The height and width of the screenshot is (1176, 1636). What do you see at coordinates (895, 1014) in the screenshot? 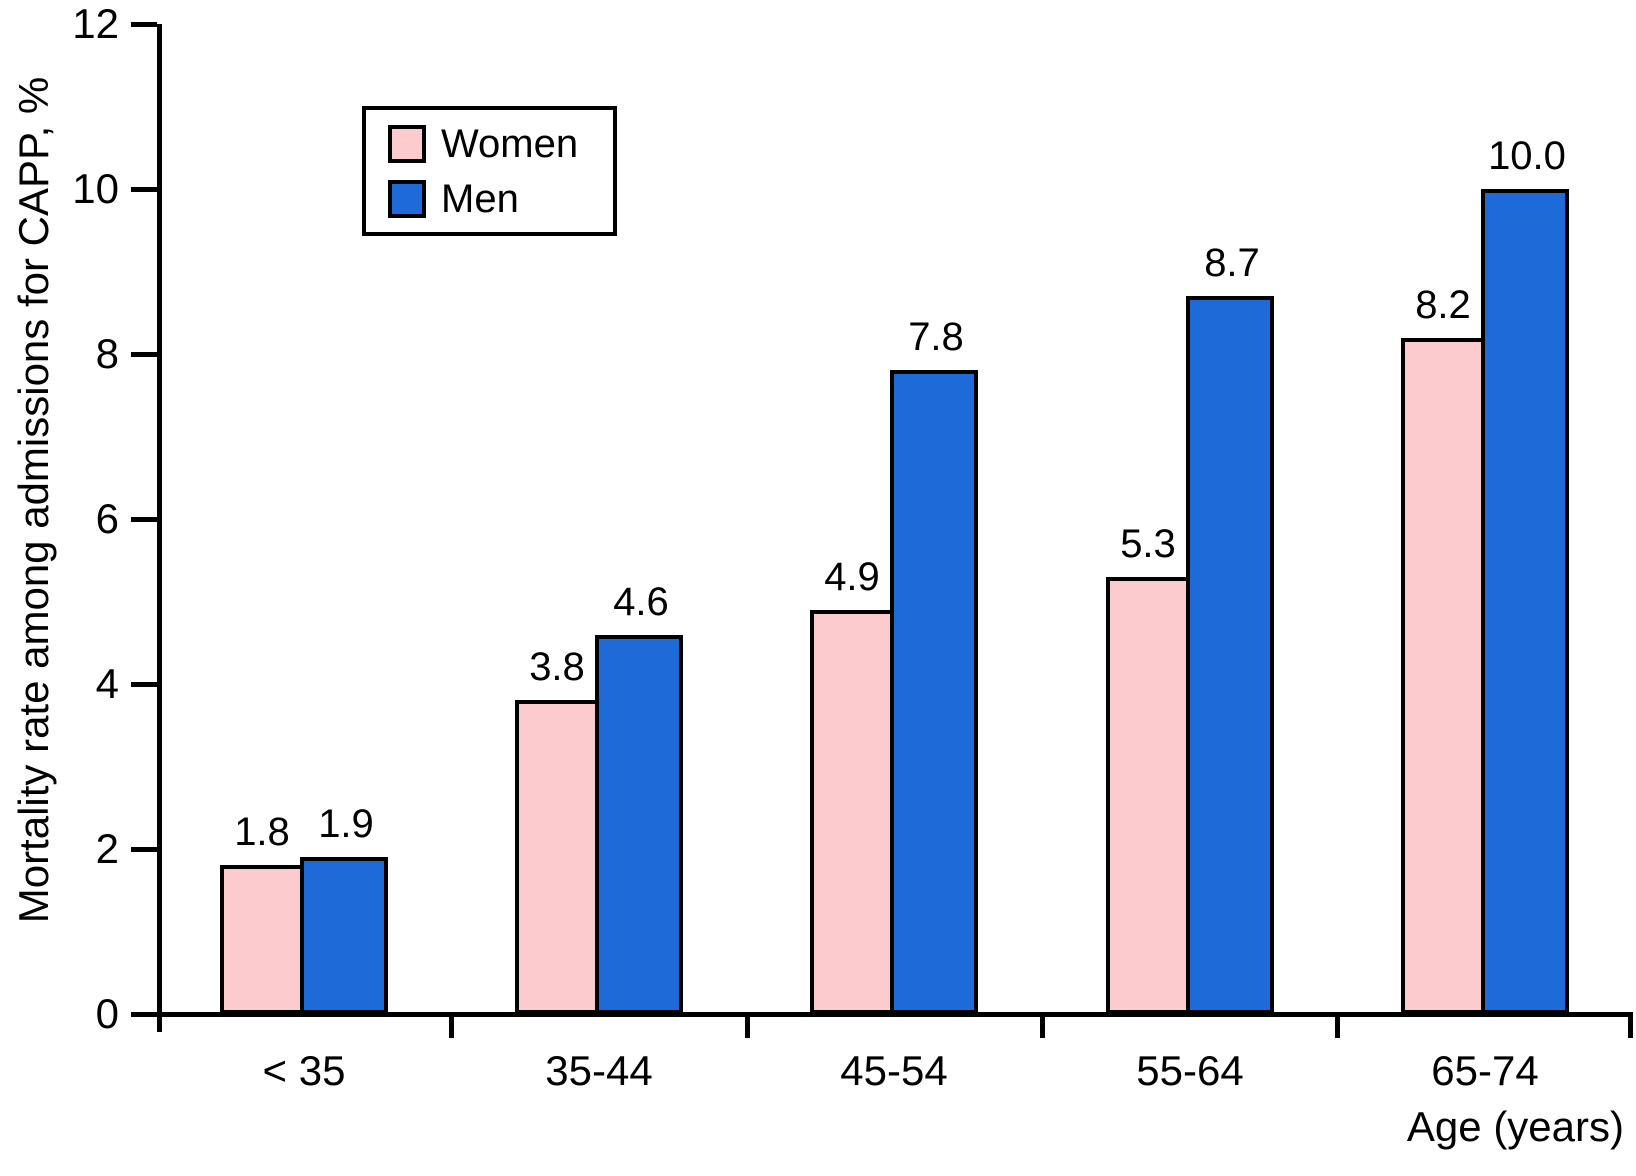
I see `x-axis` at bounding box center [895, 1014].